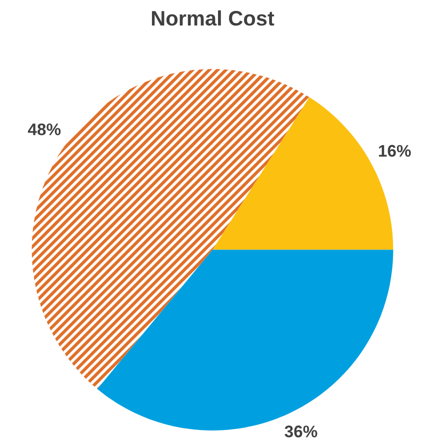 This screenshot has width=425, height=446. I want to click on chart-title: Normal Cost, so click(213, 18).